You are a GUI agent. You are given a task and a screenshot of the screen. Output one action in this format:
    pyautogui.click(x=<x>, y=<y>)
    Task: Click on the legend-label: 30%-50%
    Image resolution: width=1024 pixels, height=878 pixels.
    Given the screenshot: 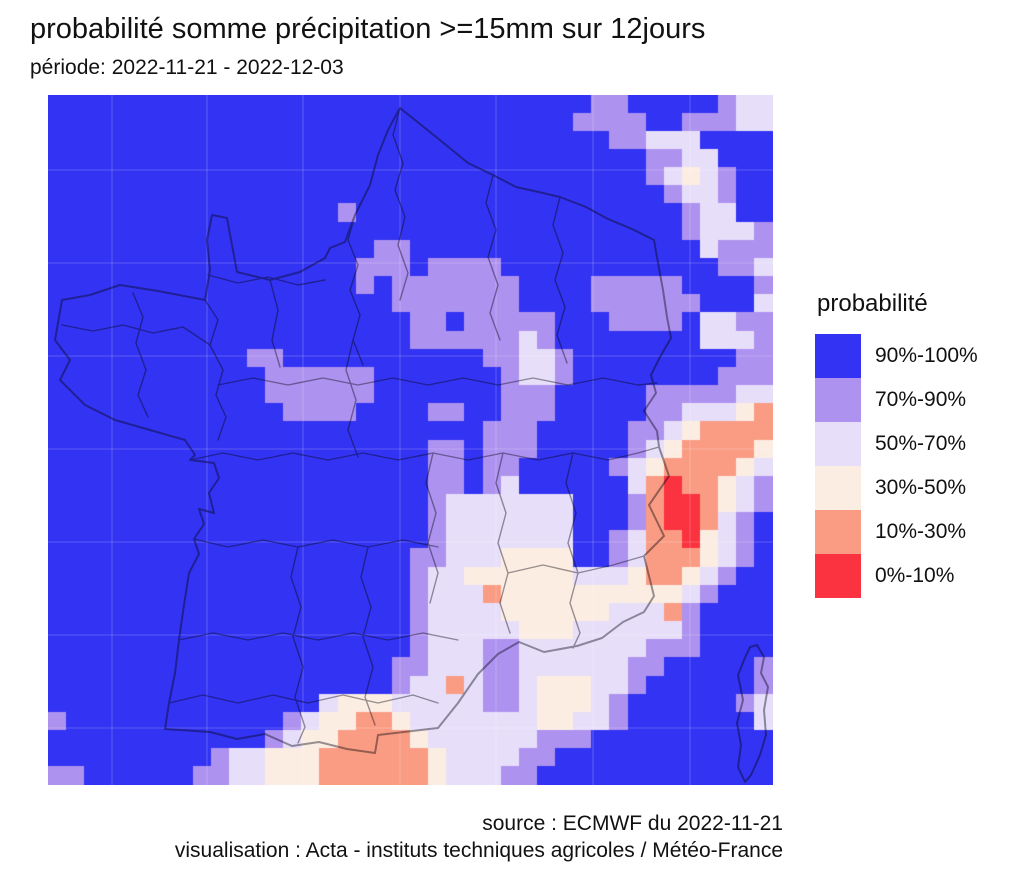 What is the action you would take?
    pyautogui.click(x=921, y=487)
    